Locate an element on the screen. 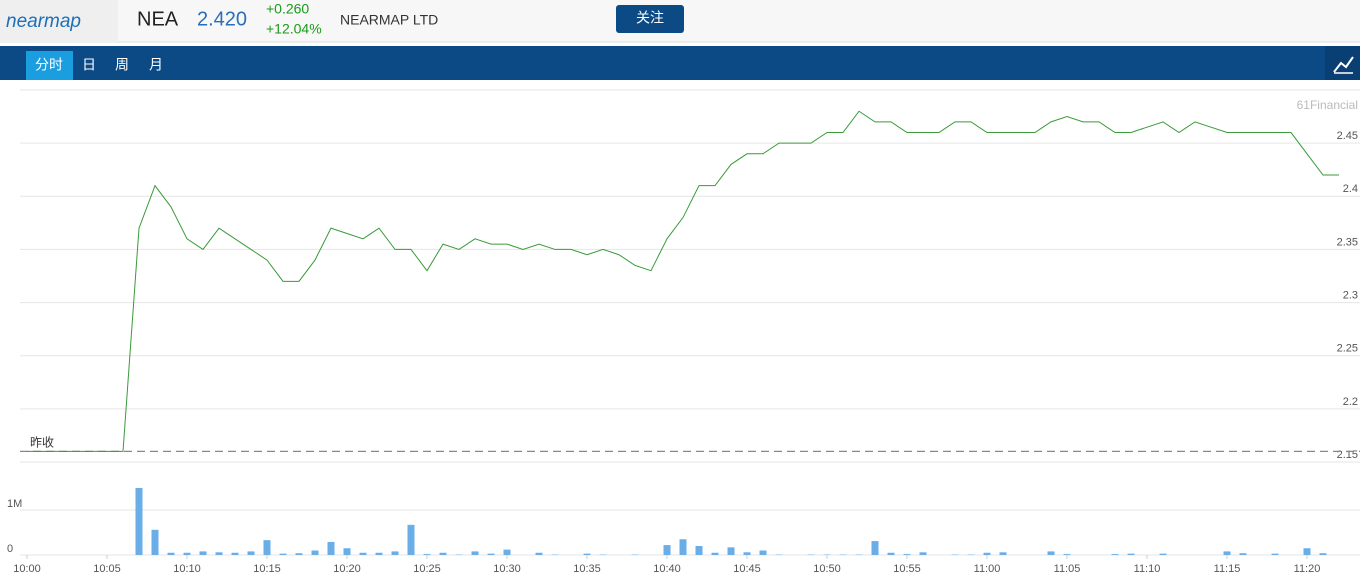 The image size is (1360, 584). tab: 分时 is located at coordinates (49, 65).